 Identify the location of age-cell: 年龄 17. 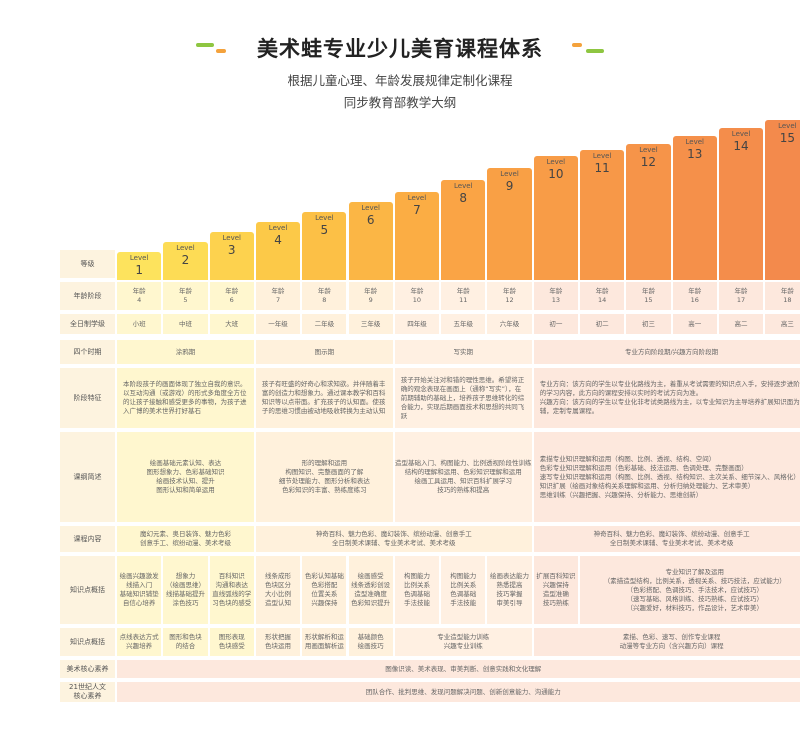
(741, 296).